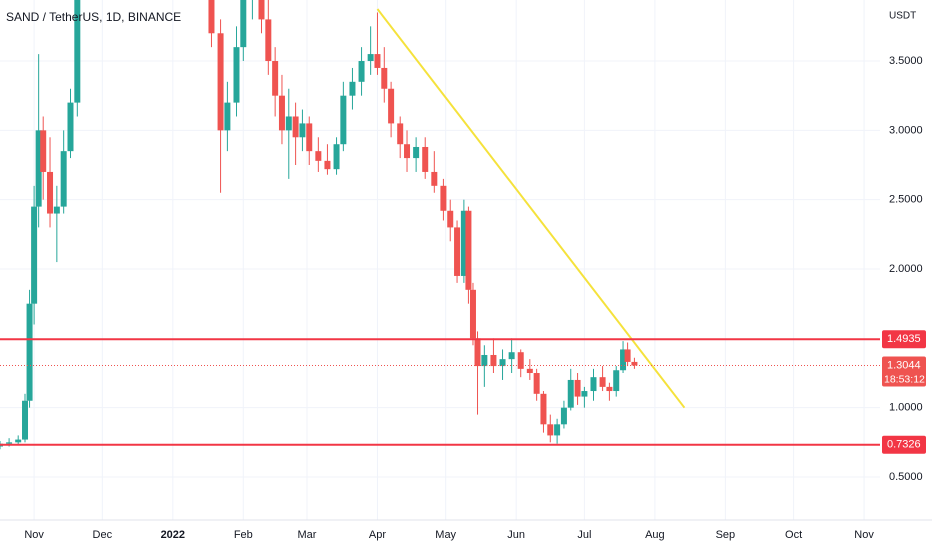  What do you see at coordinates (93, 17) in the screenshot?
I see `chart-title: SAND / TetherUS, 1D, BINANCE` at bounding box center [93, 17].